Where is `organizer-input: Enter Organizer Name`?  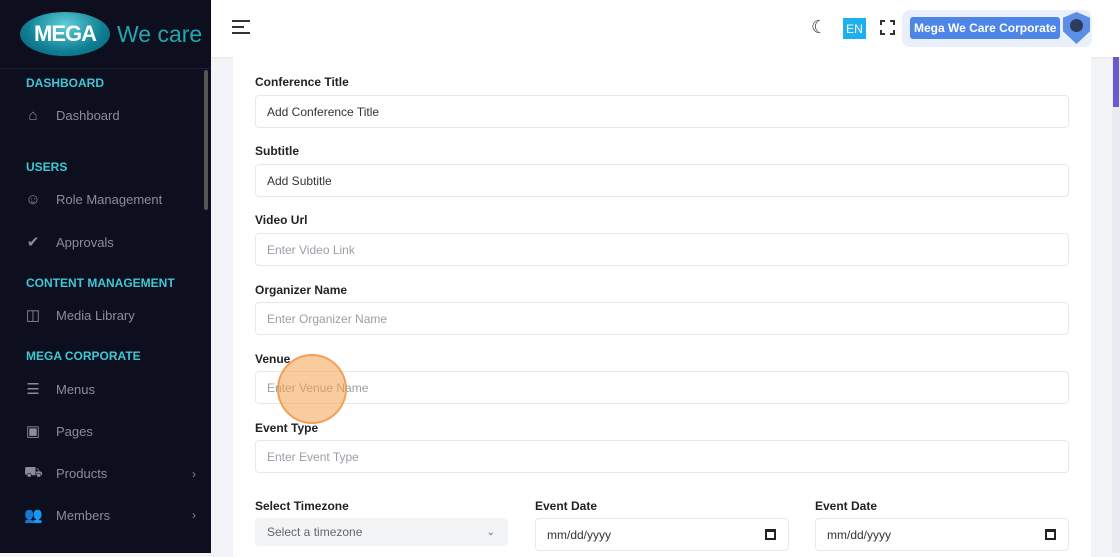 organizer-input: Enter Organizer Name is located at coordinates (662, 318).